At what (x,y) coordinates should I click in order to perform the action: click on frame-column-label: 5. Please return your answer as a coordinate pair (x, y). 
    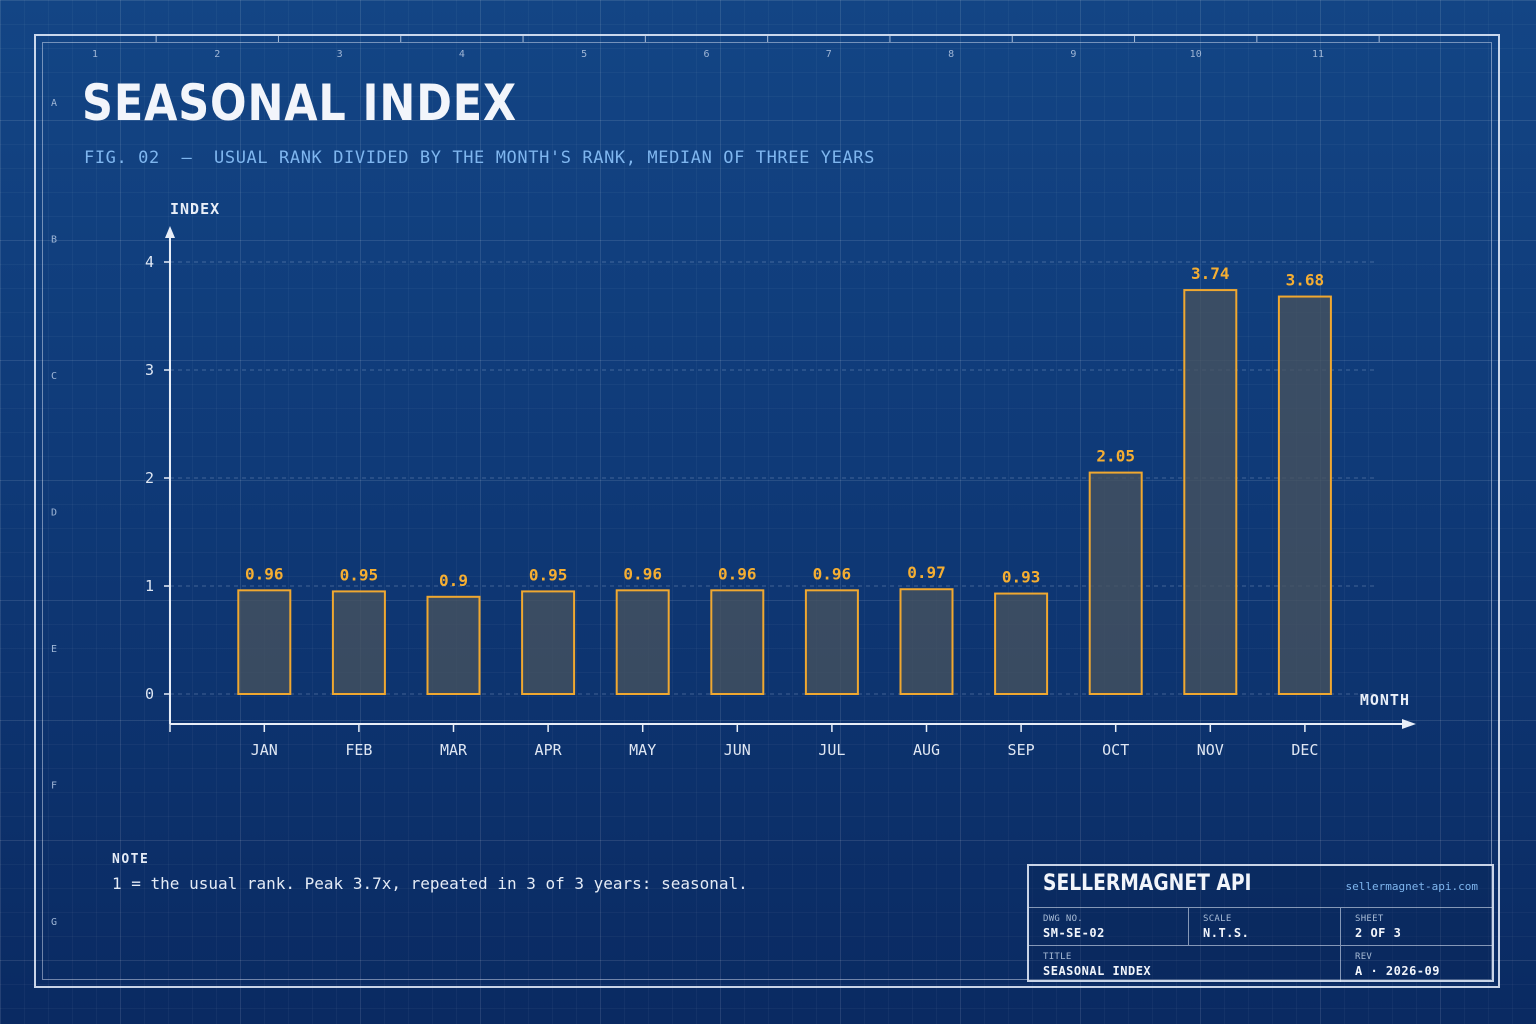
    Looking at the image, I should click on (584, 54).